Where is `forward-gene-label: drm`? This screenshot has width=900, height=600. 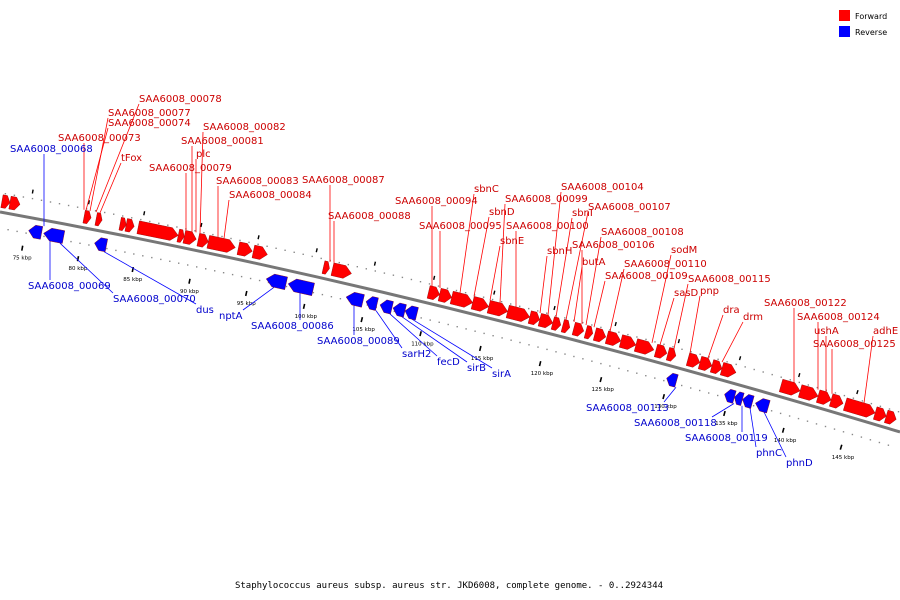 forward-gene-label: drm is located at coordinates (753, 317).